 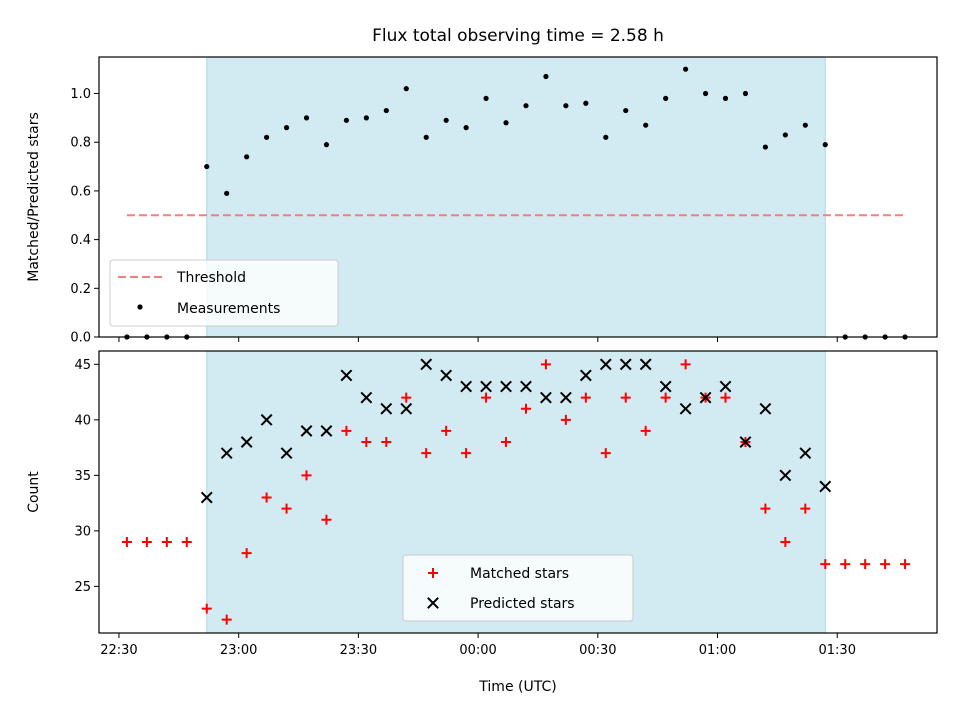 What do you see at coordinates (211, 278) in the screenshot?
I see `legend-threshold-label: Threshold` at bounding box center [211, 278].